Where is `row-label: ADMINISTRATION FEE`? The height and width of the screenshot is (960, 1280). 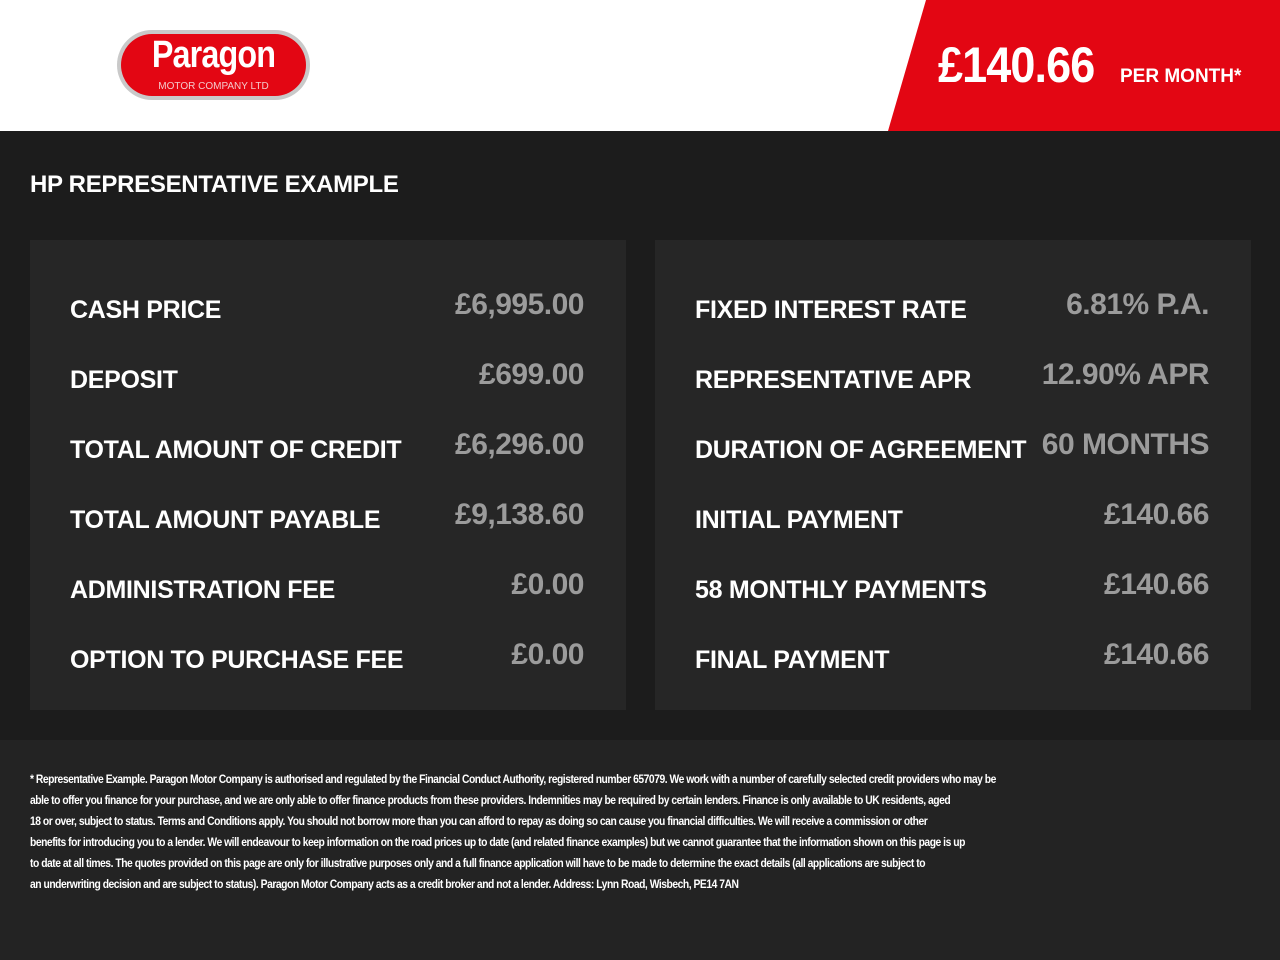
row-label: ADMINISTRATION FEE is located at coordinates (202, 590).